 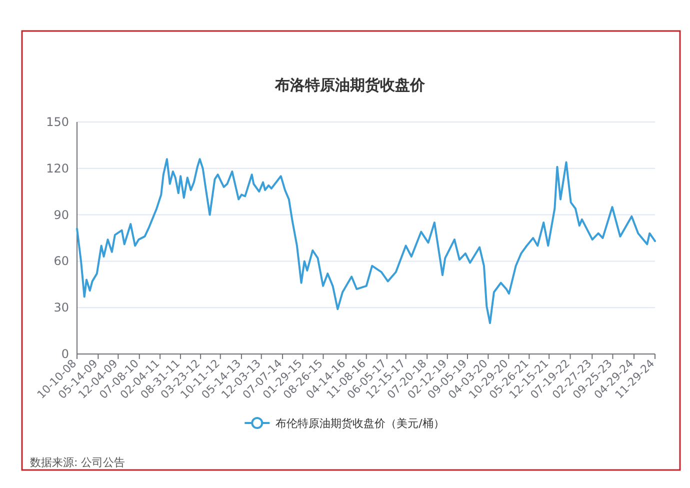 What do you see at coordinates (65, 354) in the screenshot?
I see `y-tick-label: 0` at bounding box center [65, 354].